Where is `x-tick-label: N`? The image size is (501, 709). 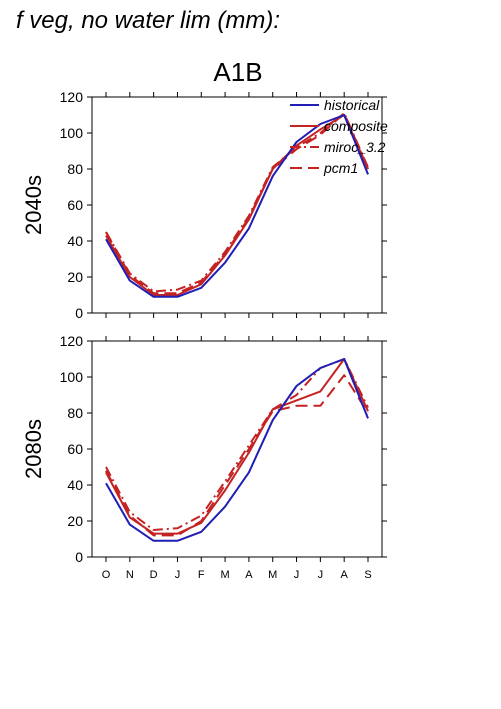 x-tick-label: N is located at coordinates (130, 575).